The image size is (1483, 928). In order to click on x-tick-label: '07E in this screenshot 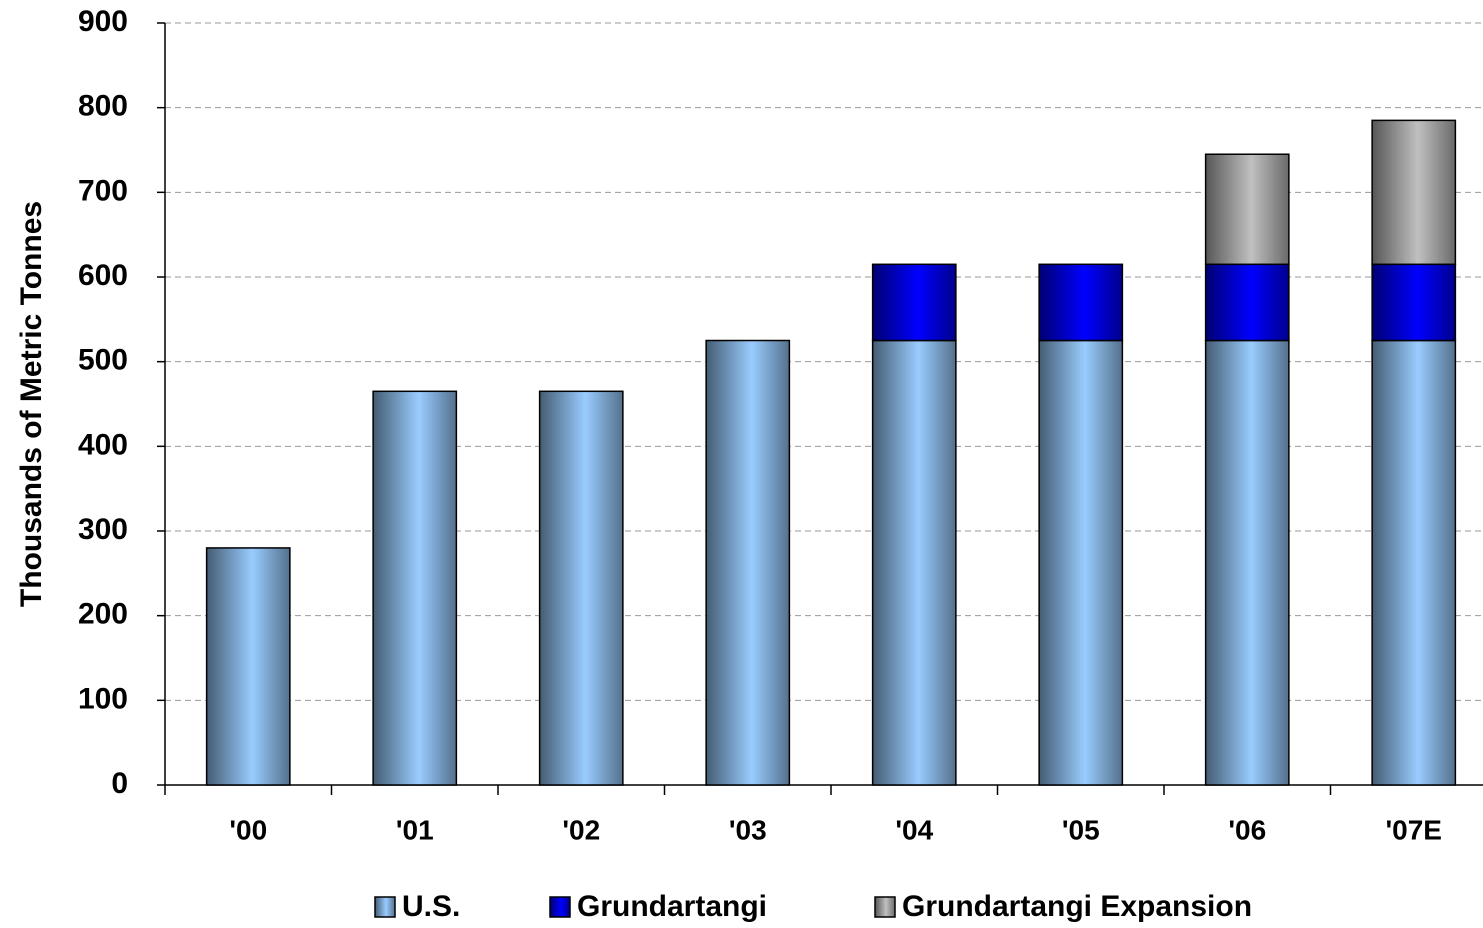, I will do `click(1414, 829)`.